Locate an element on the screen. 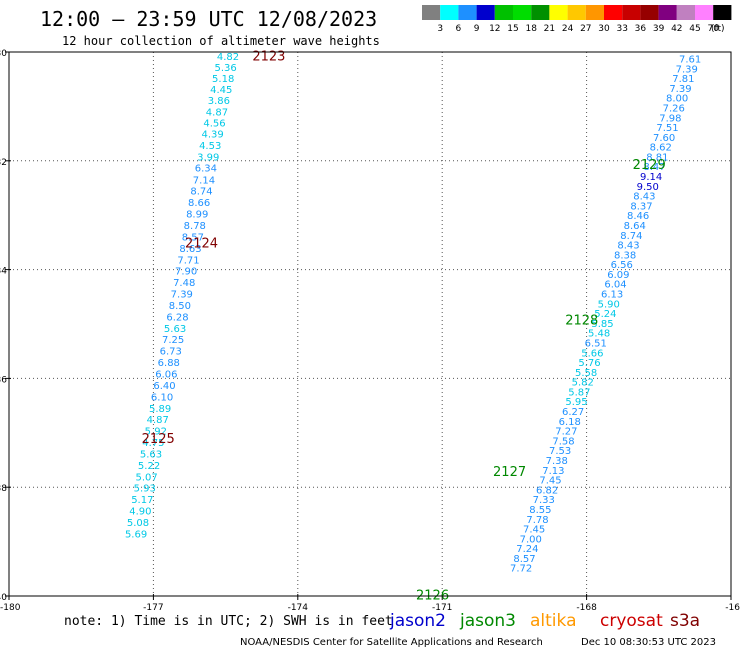  swh-point: 8.43 is located at coordinates (628, 246).